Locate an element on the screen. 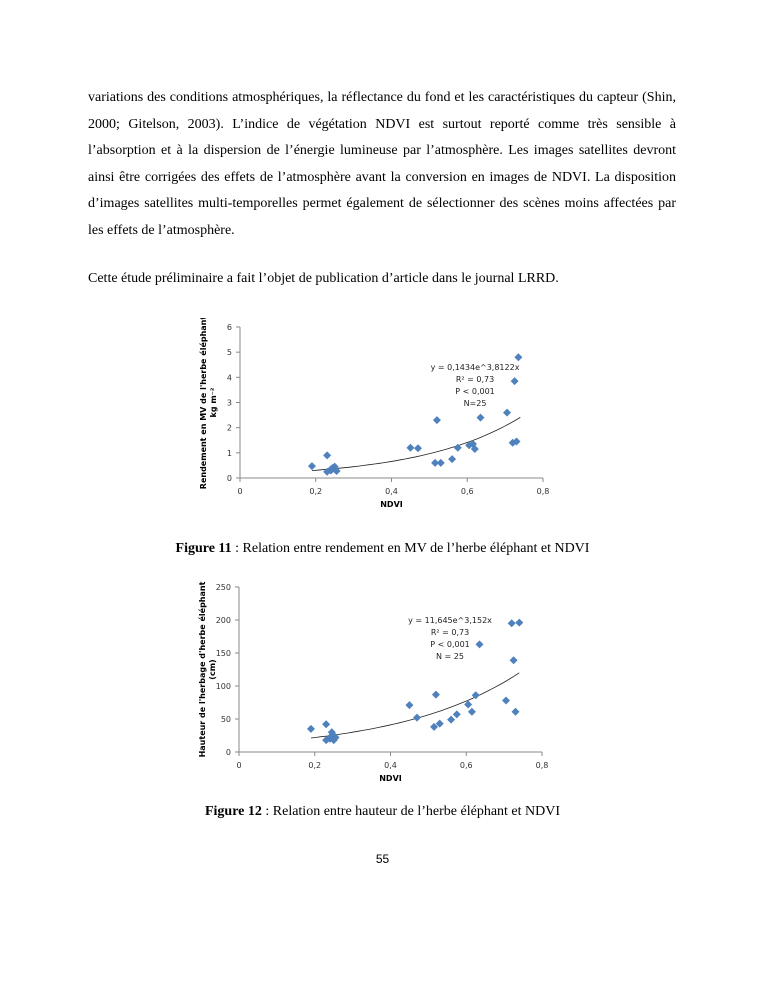  regression-annotation: N=25 is located at coordinates (475, 403).